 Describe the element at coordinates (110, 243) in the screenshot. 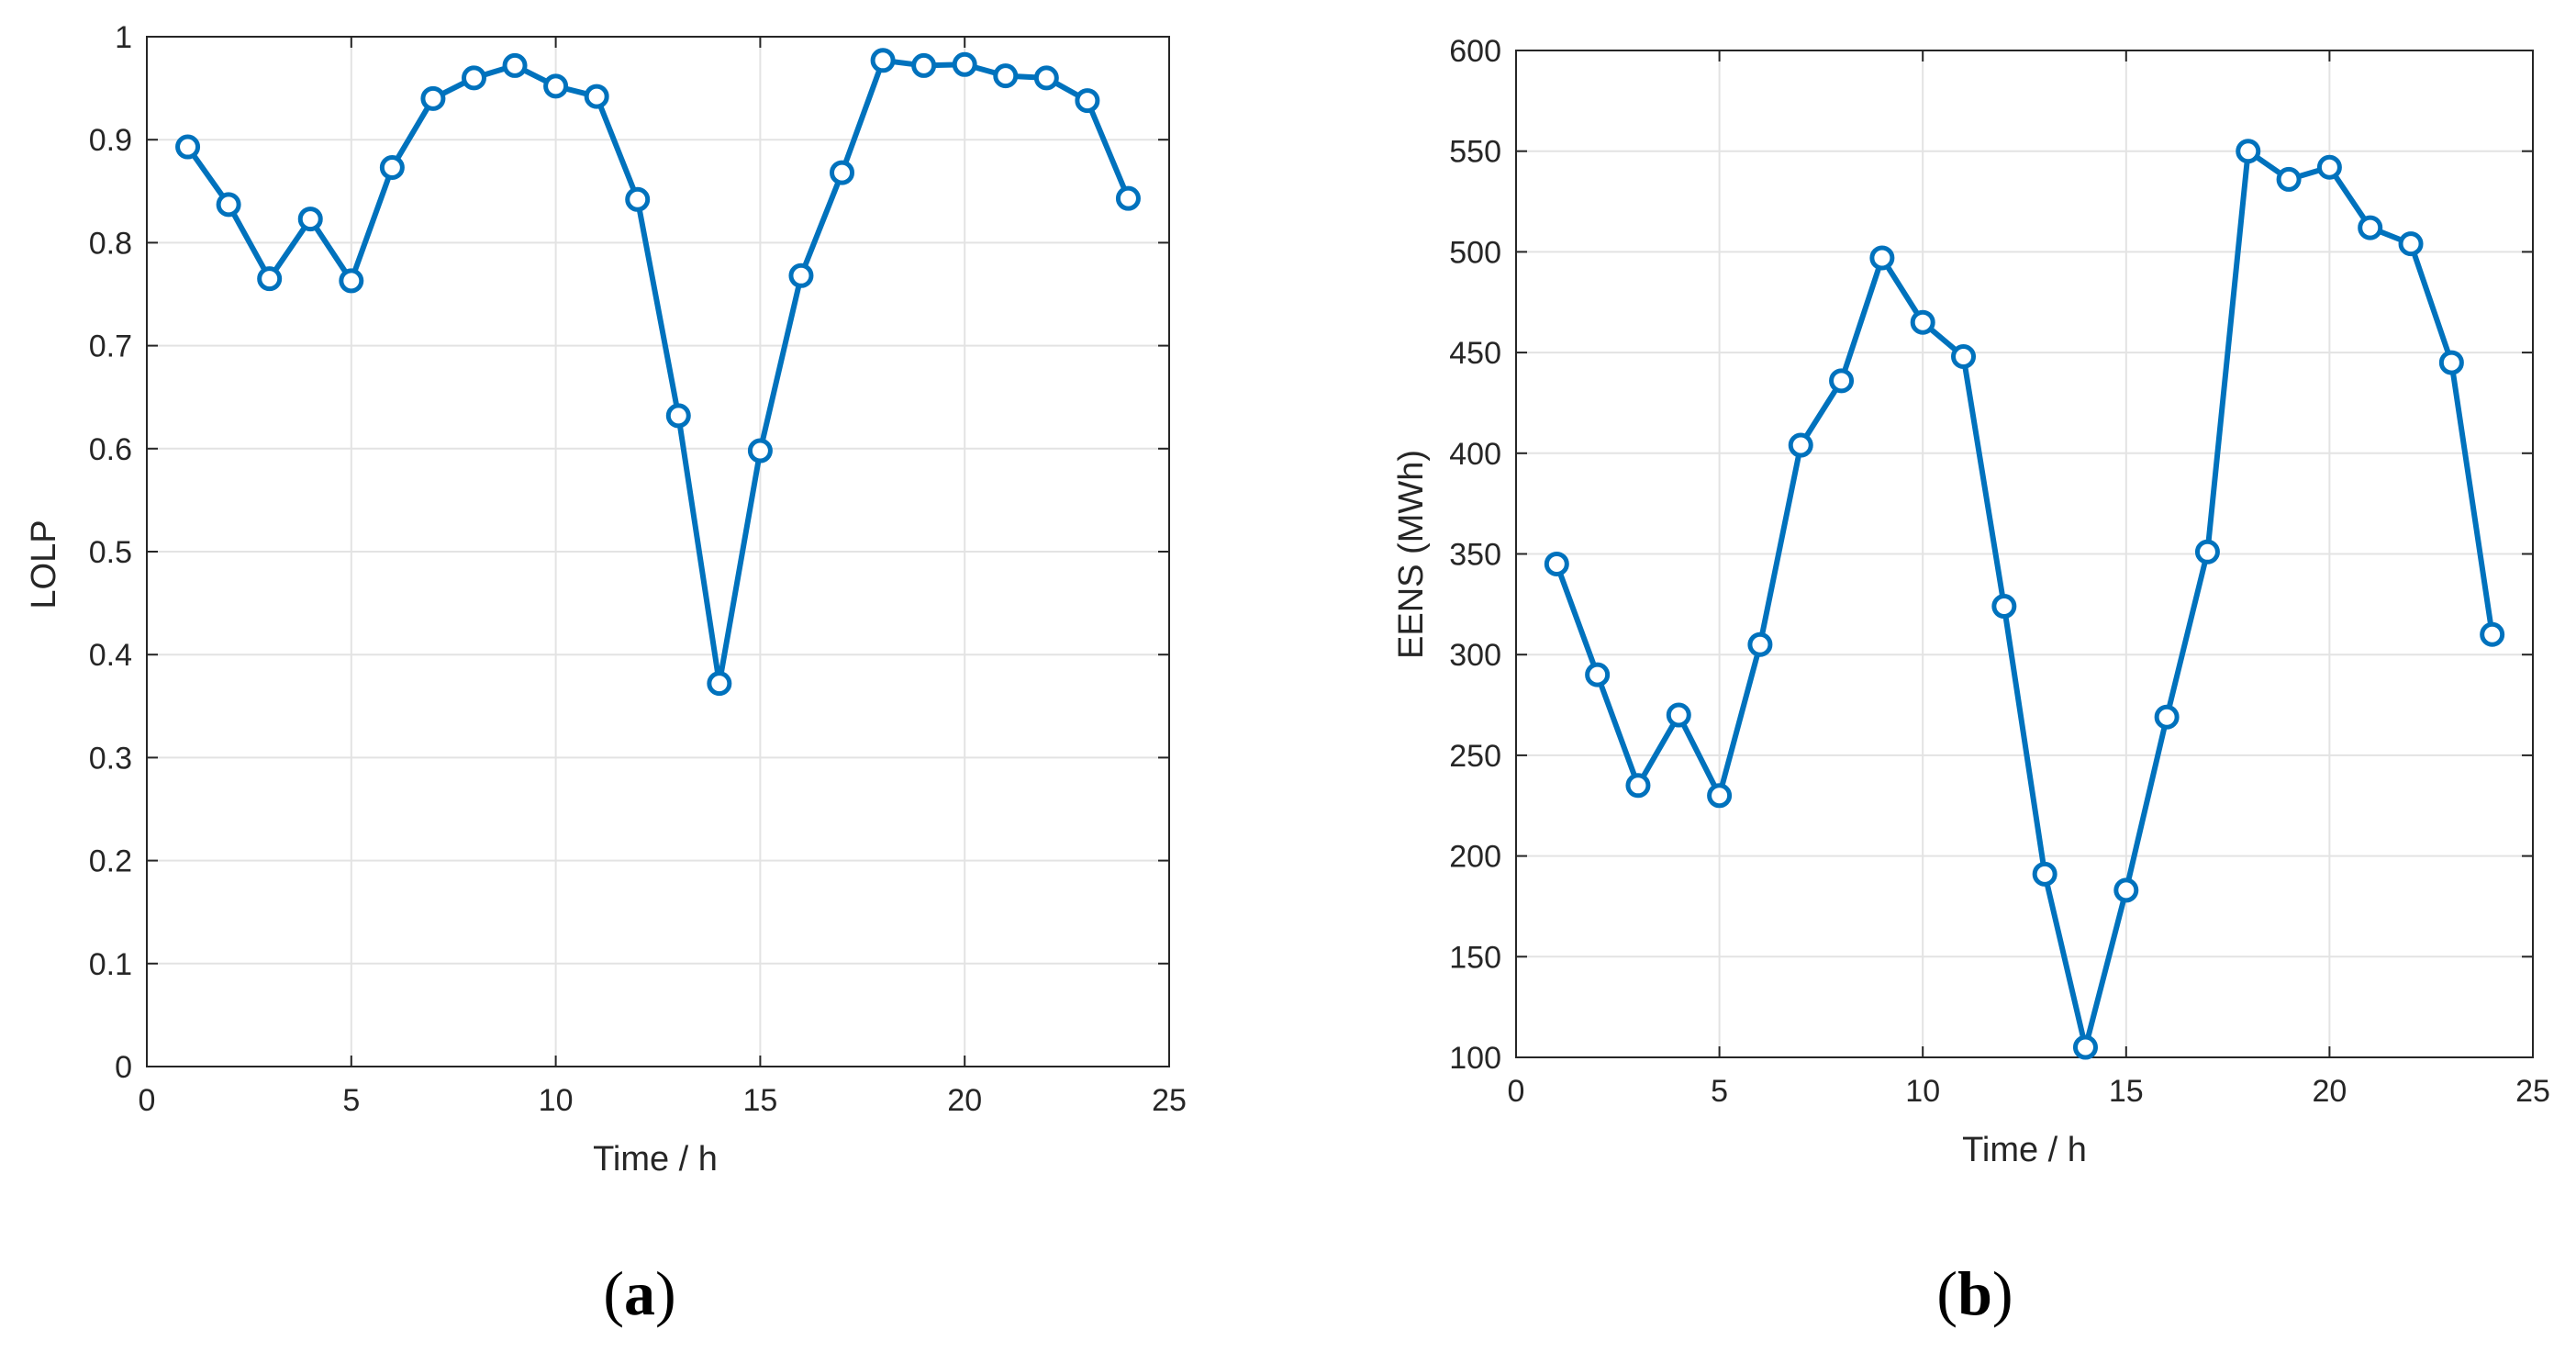

I see `y-tick-label-a: 0.8` at that location.